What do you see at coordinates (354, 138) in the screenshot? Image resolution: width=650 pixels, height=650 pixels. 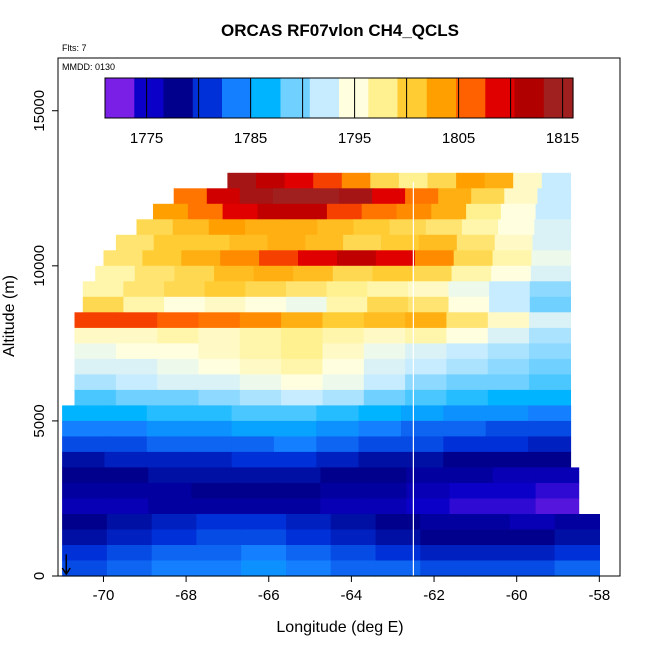 I see `colorbar-tick-label: 1795` at bounding box center [354, 138].